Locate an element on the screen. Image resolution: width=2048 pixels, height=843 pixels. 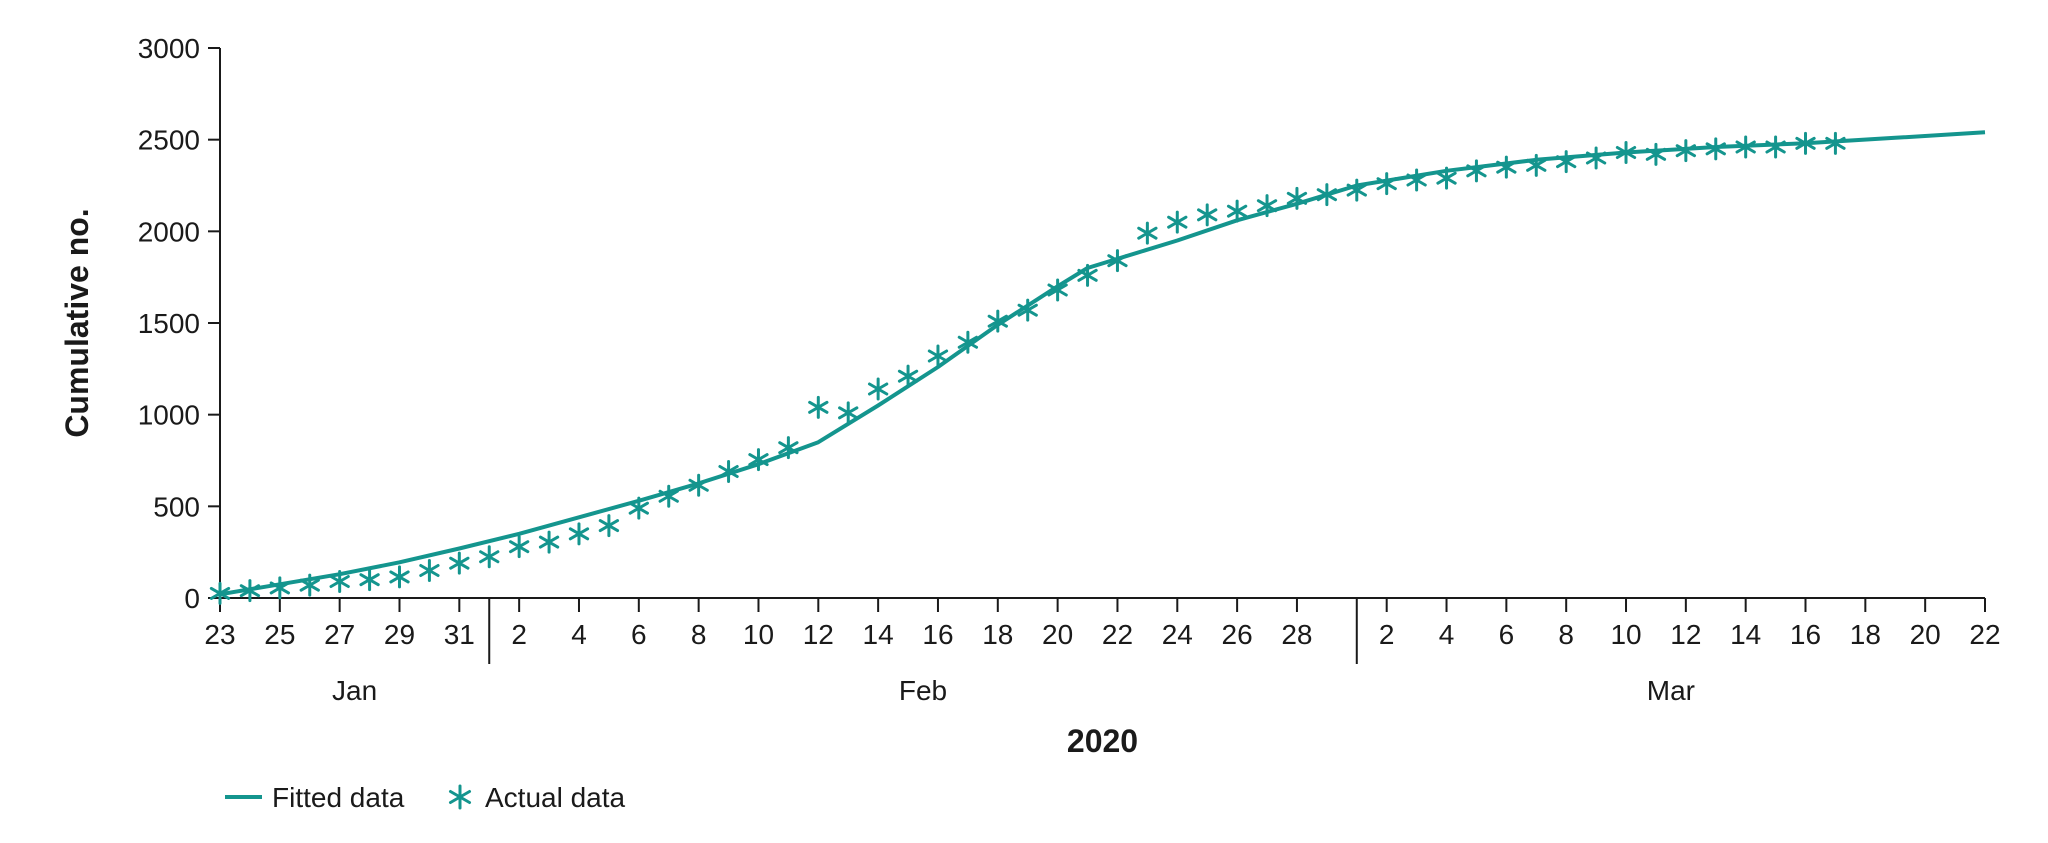
y-tick-label: 1000 is located at coordinates (169, 415).